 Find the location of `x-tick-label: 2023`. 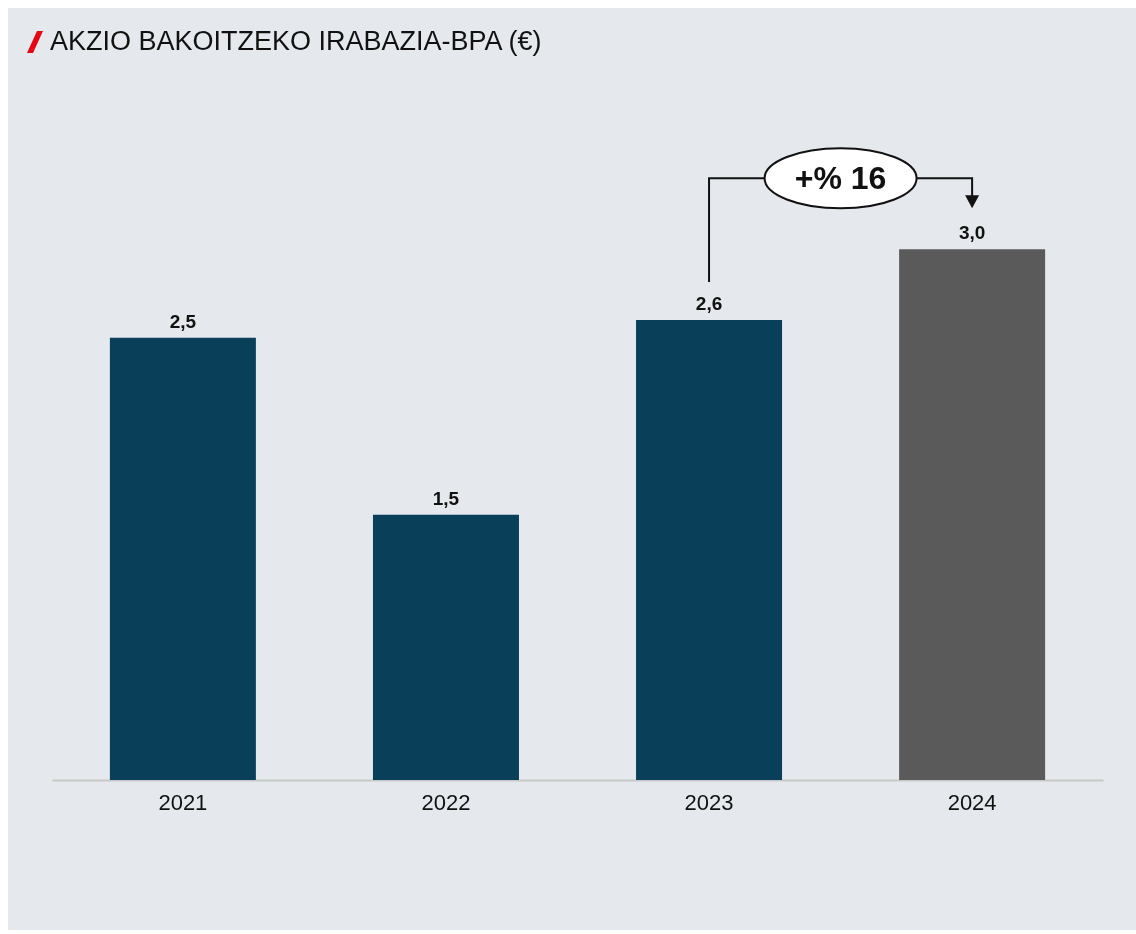

x-tick-label: 2023 is located at coordinates (709, 802).